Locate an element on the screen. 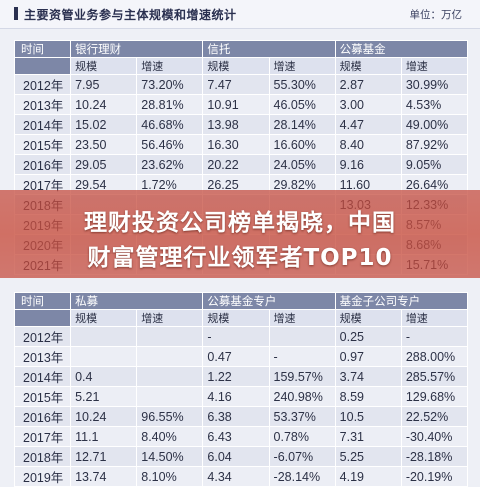  scale-cell: 6.43 is located at coordinates (236, 436).